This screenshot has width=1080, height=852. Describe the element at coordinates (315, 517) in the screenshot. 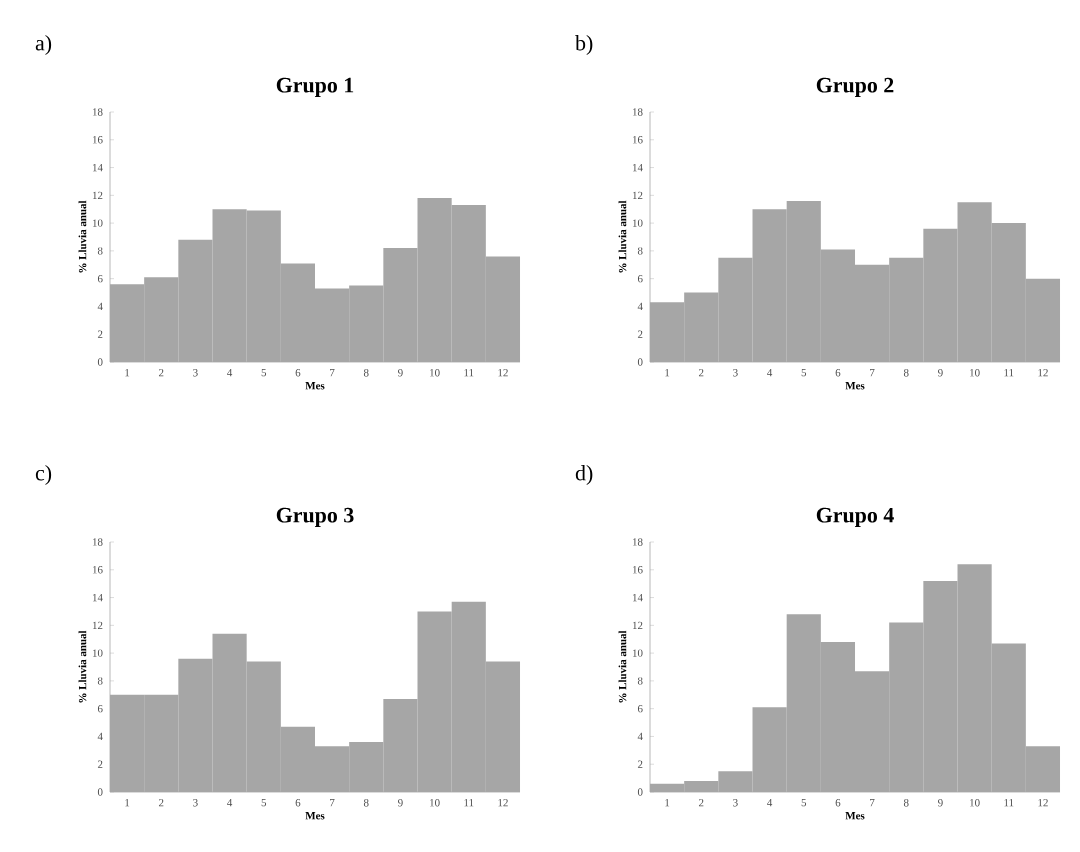

I see `chart-title: Grupo 3` at that location.